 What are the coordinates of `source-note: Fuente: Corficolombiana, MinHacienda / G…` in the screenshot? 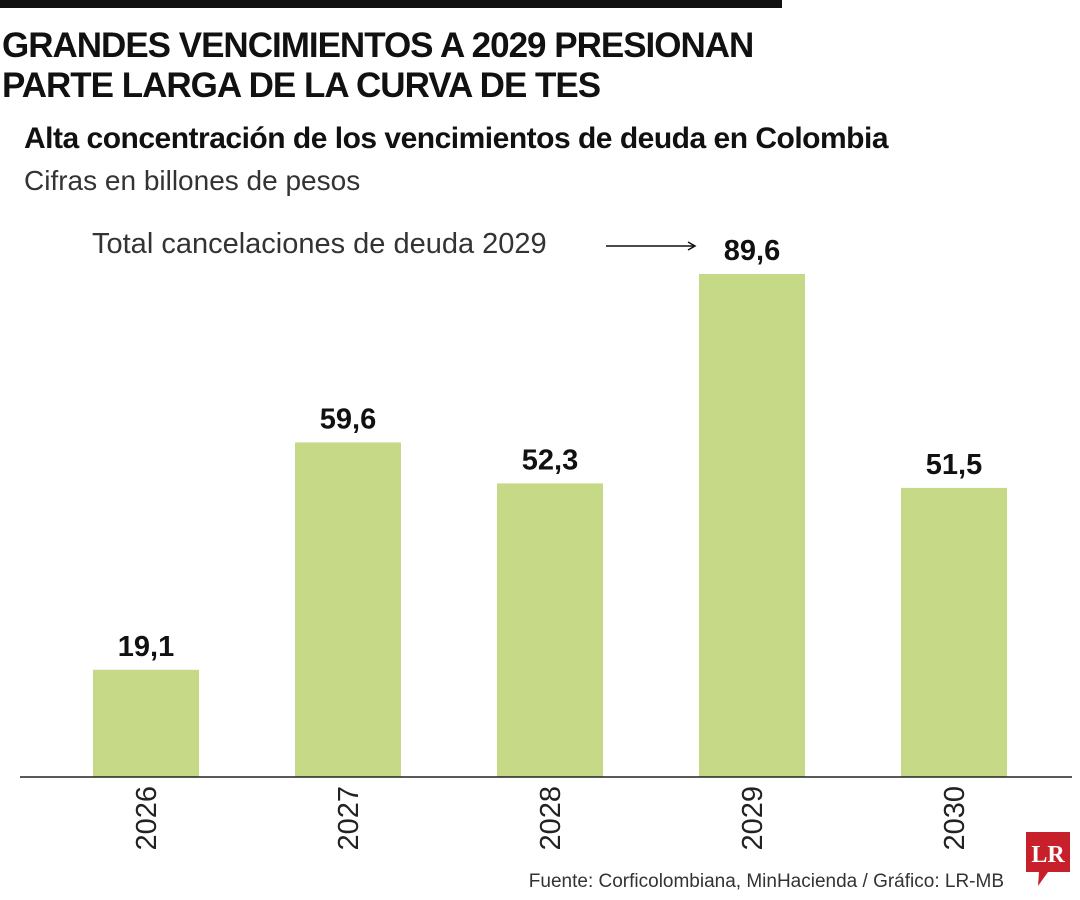 It's located at (766, 881).